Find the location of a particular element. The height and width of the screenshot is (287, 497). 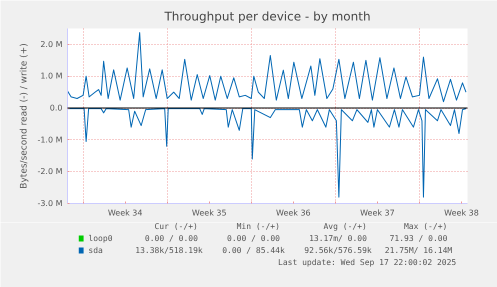

text: Last update: Wed Sep 17 22:00:02 2025 is located at coordinates (367, 262).